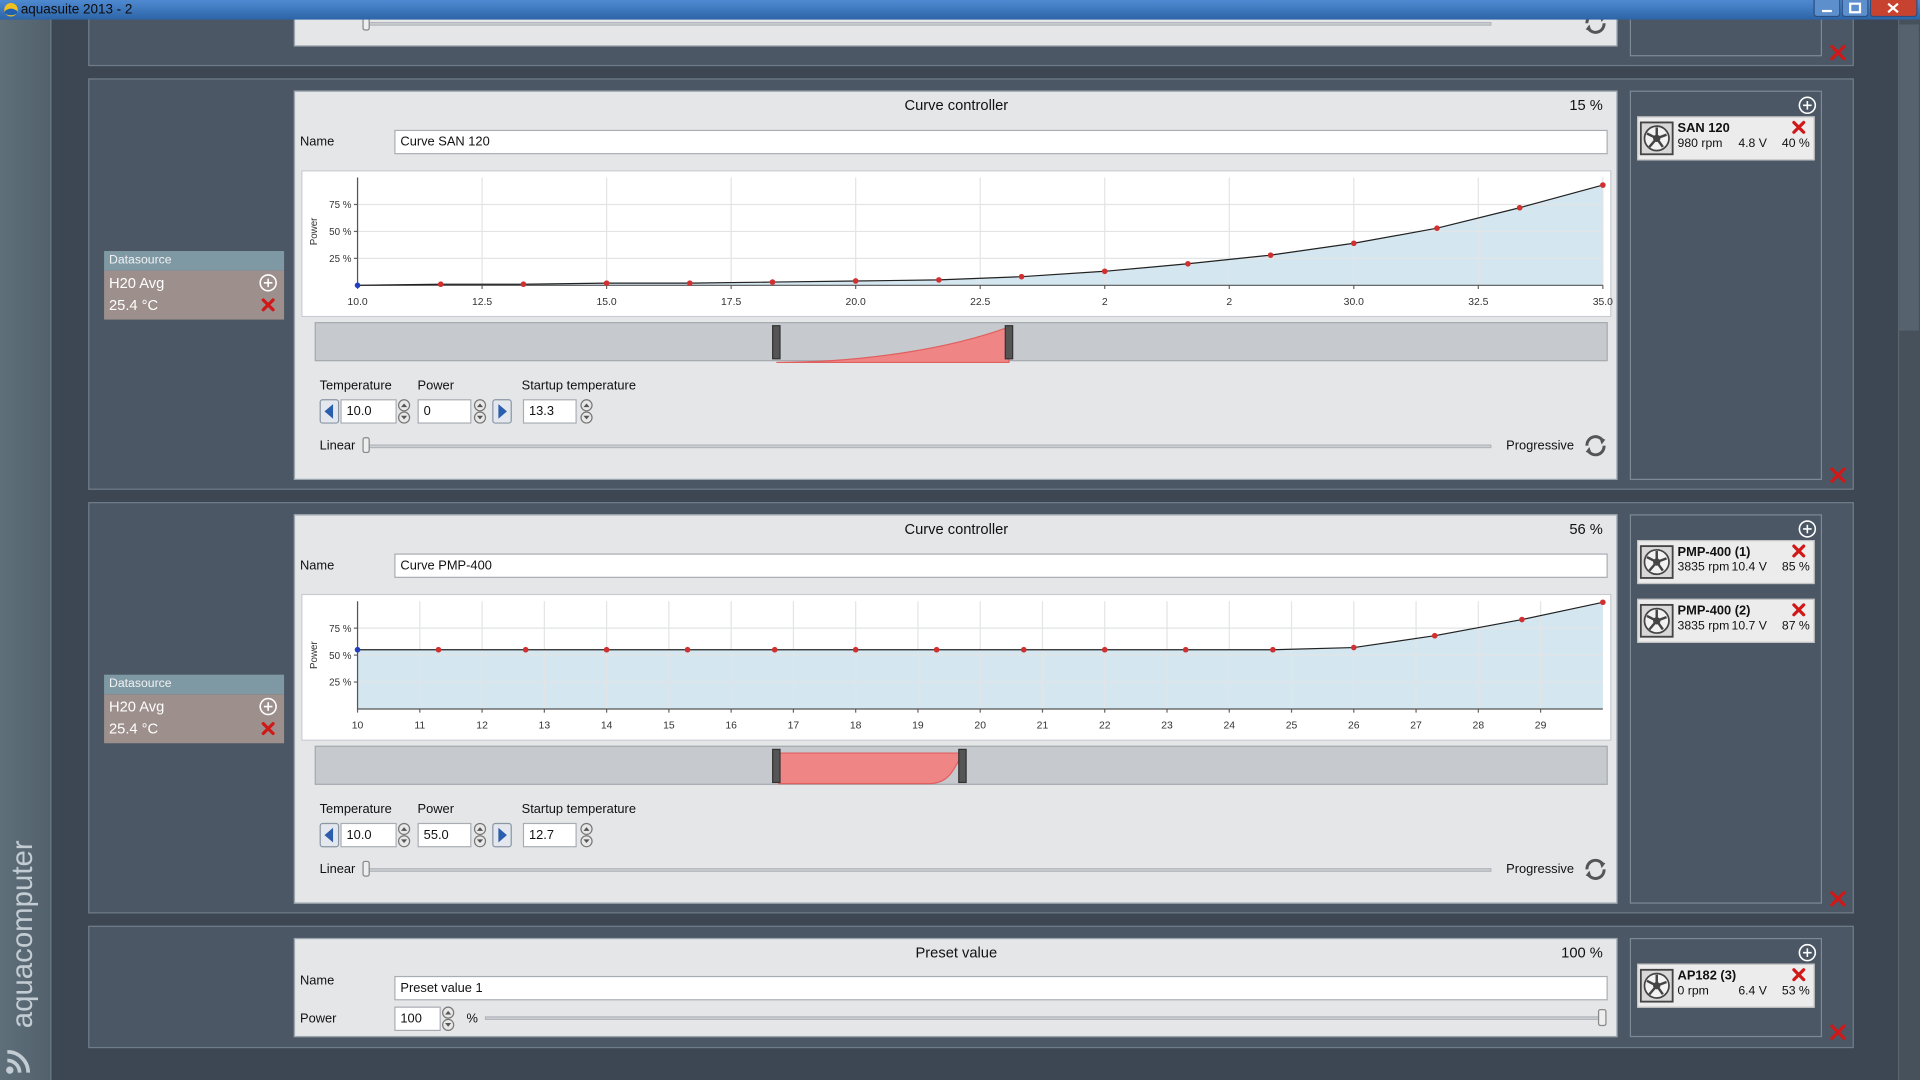  I want to click on startup-input: 13.3, so click(549, 411).